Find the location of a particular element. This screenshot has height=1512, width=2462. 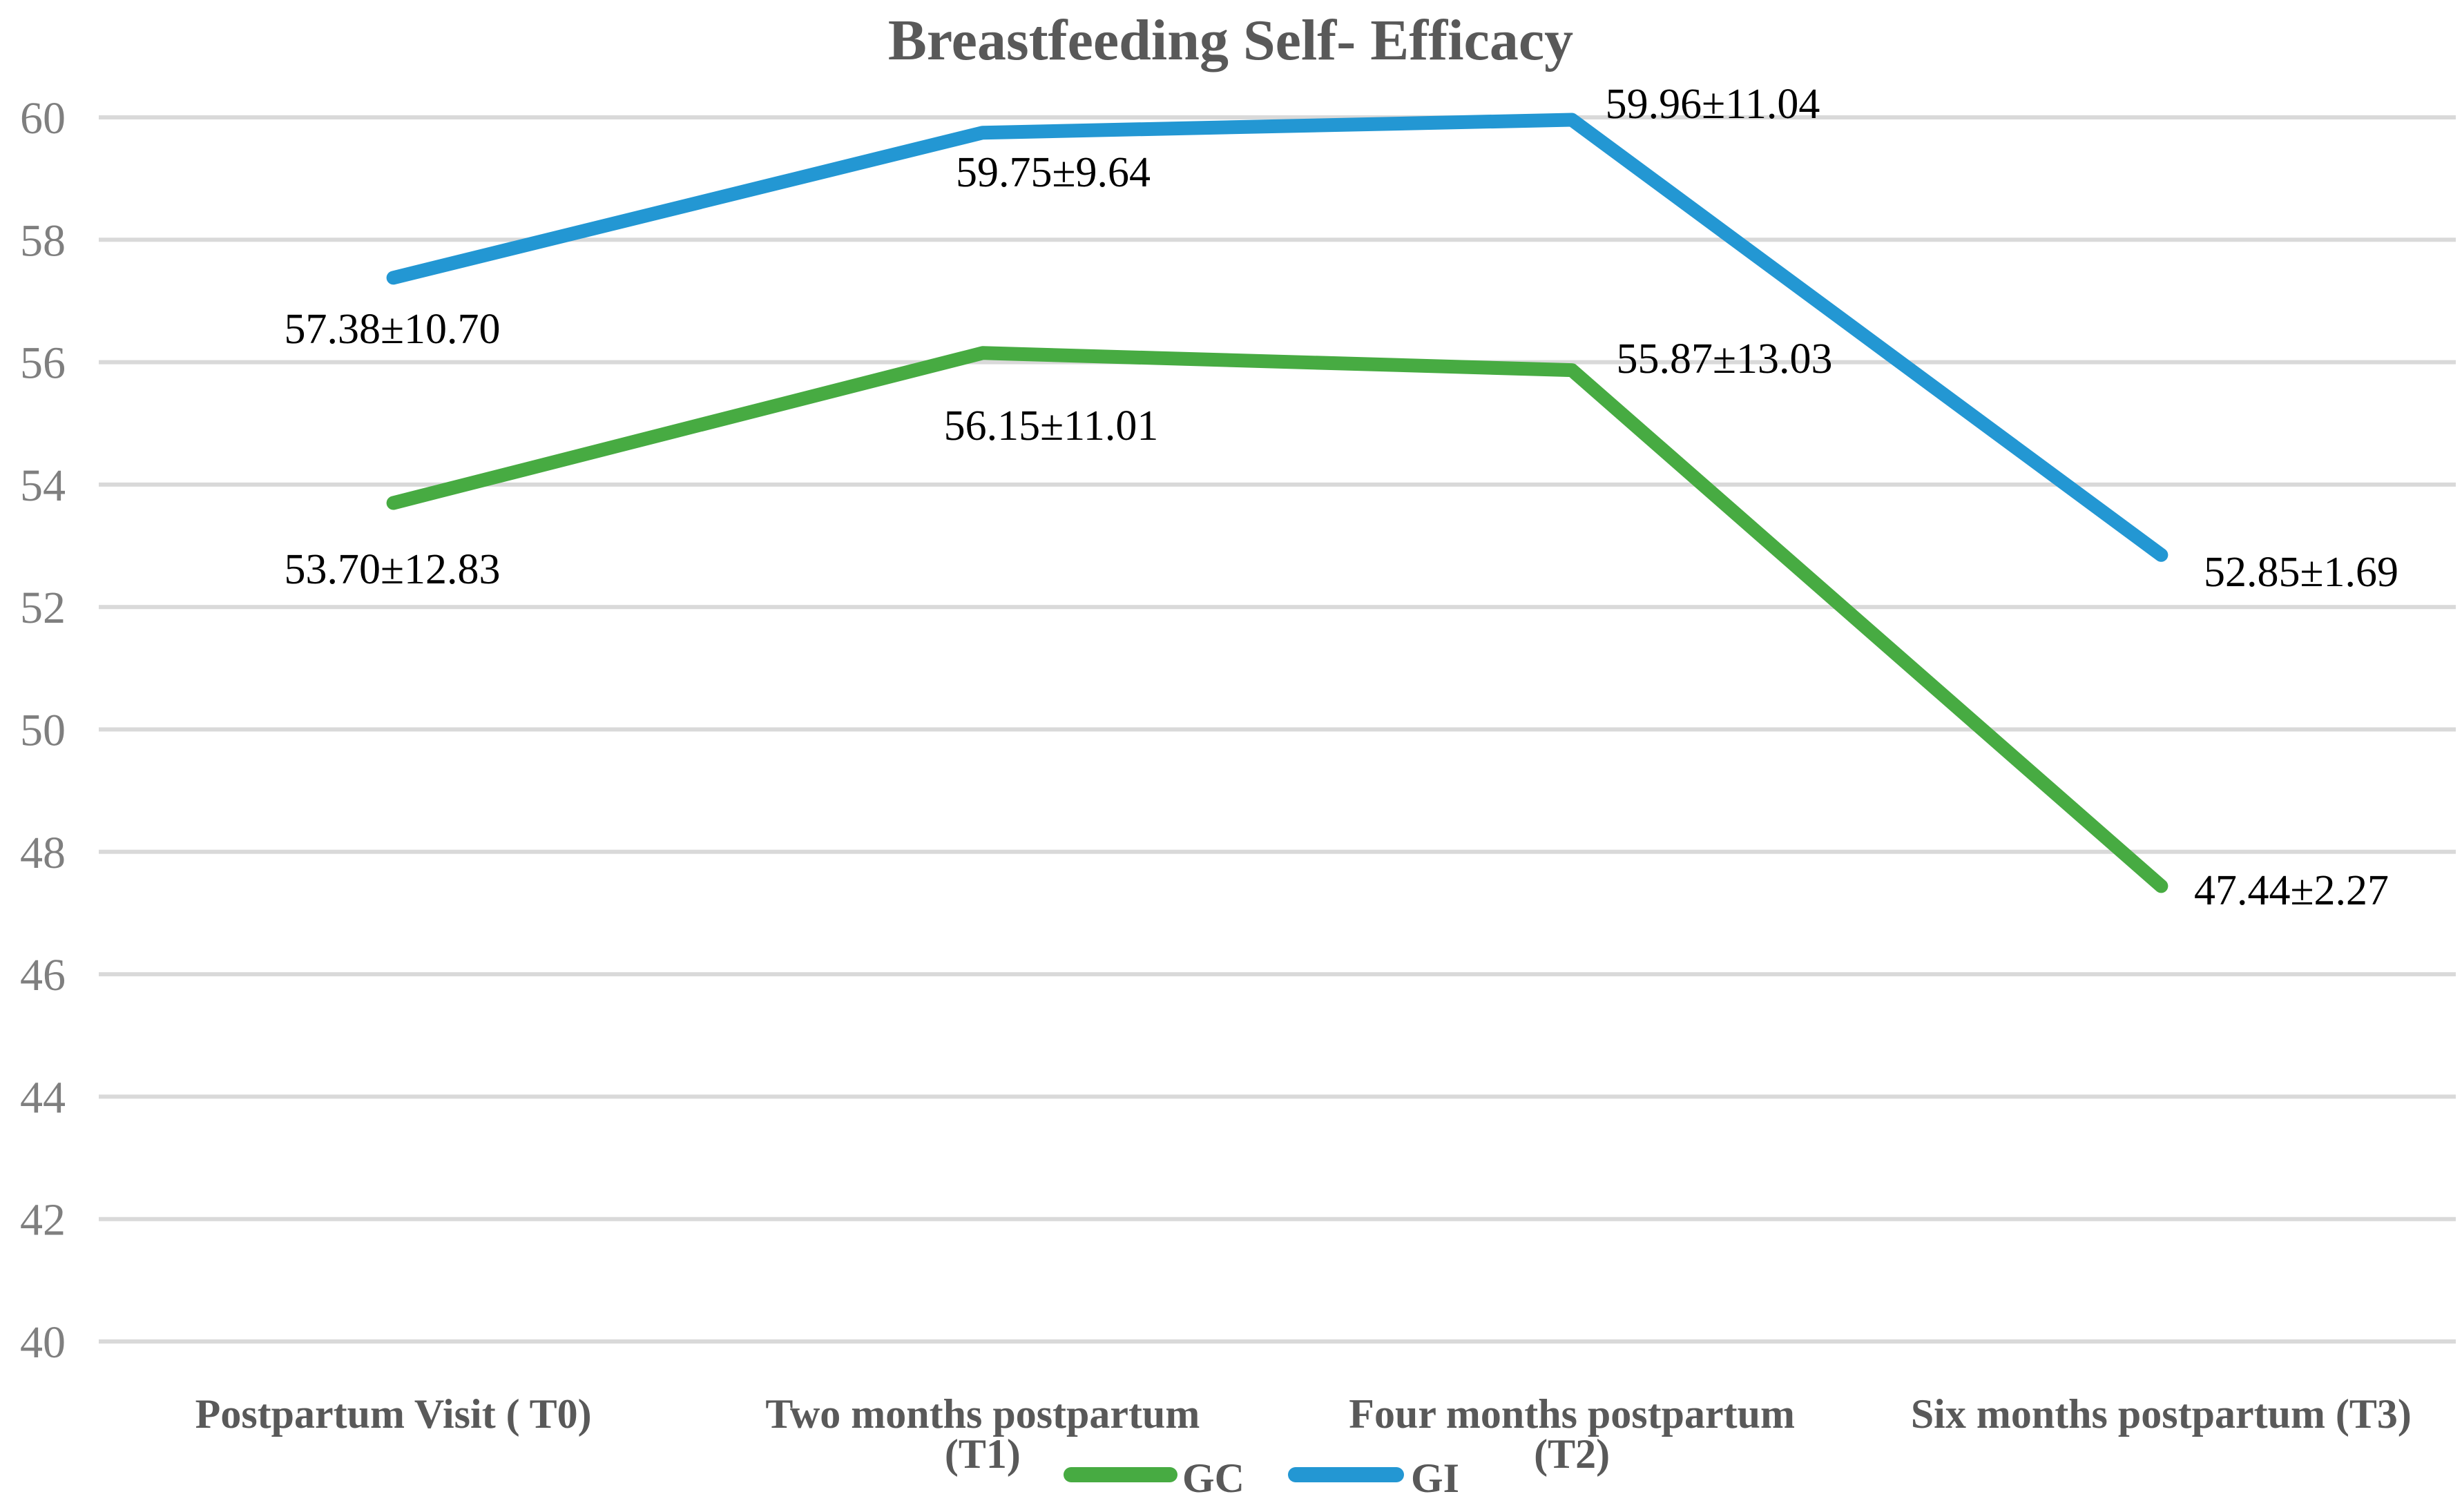

x-category-label-0: Postpartum Visit ( T0) is located at coordinates (393, 1414).